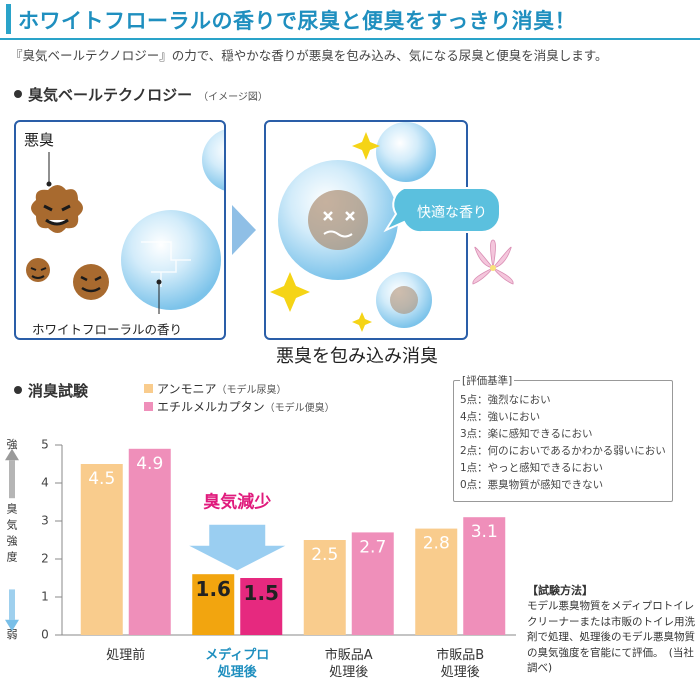 This screenshot has width=700, height=700. I want to click on section-heading-technology: 臭気ベールテクノロジー （イメージ図）, so click(141, 94).